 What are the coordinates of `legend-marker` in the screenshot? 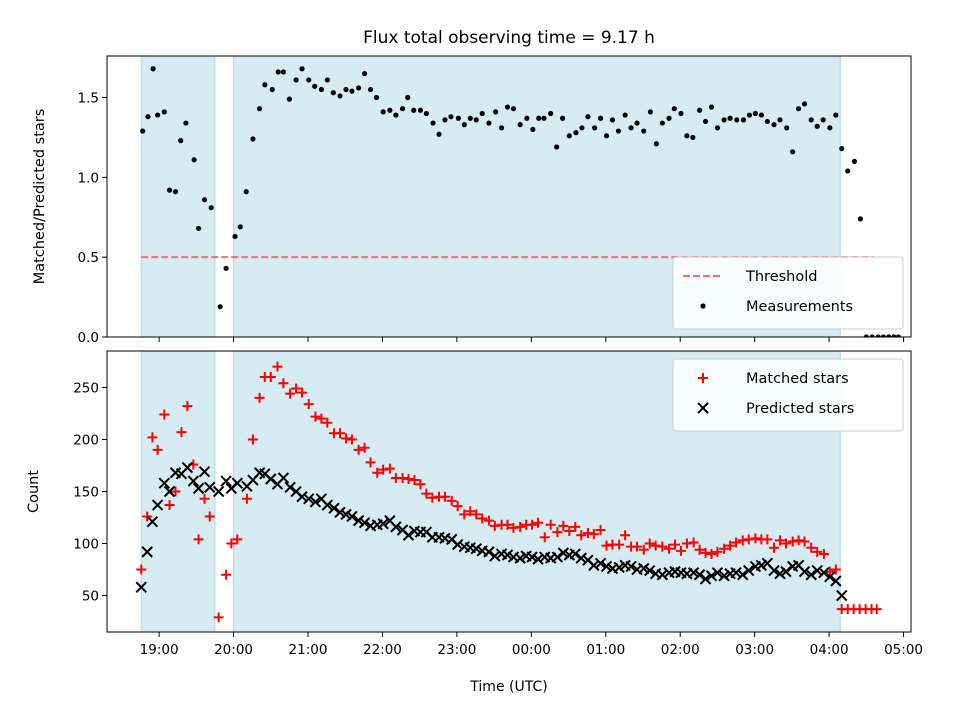 It's located at (703, 306).